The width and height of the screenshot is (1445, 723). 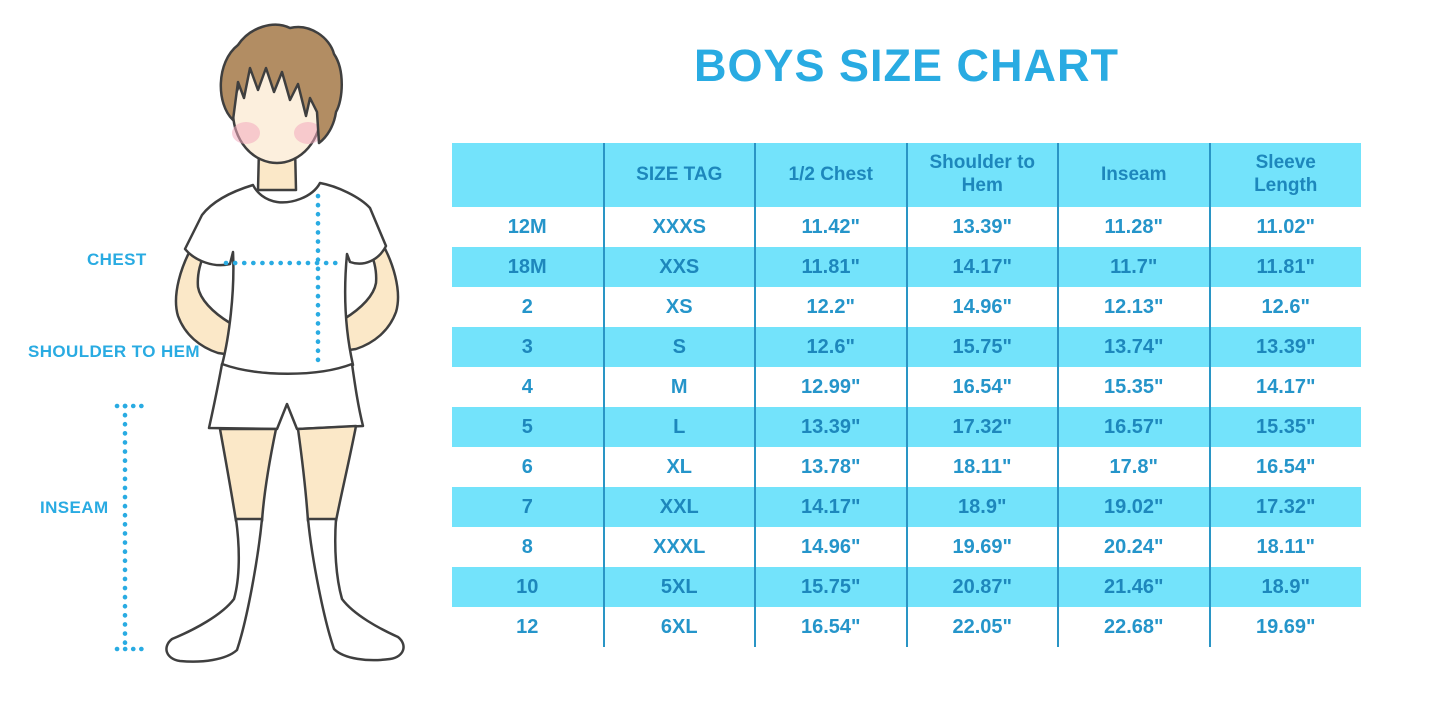 I want to click on cell-size-tag: XL, so click(x=678, y=467).